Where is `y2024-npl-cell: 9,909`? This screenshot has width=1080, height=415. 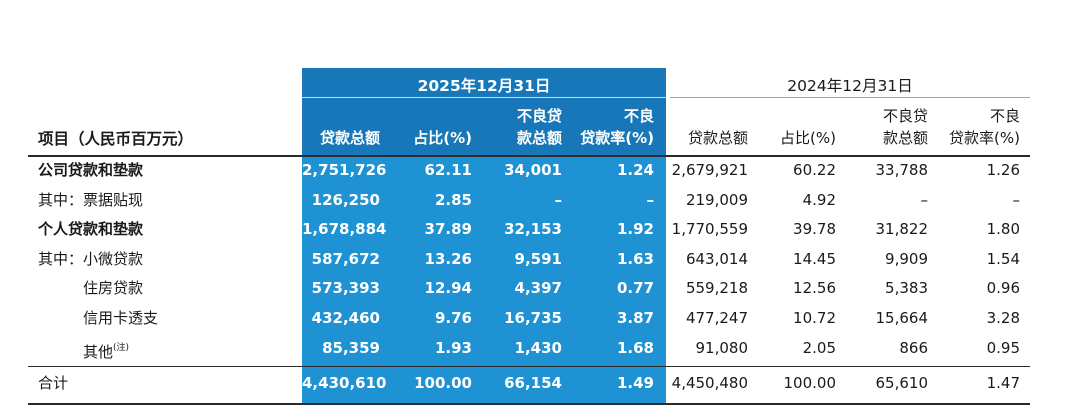 y2024-npl-cell: 9,909 is located at coordinates (906, 259).